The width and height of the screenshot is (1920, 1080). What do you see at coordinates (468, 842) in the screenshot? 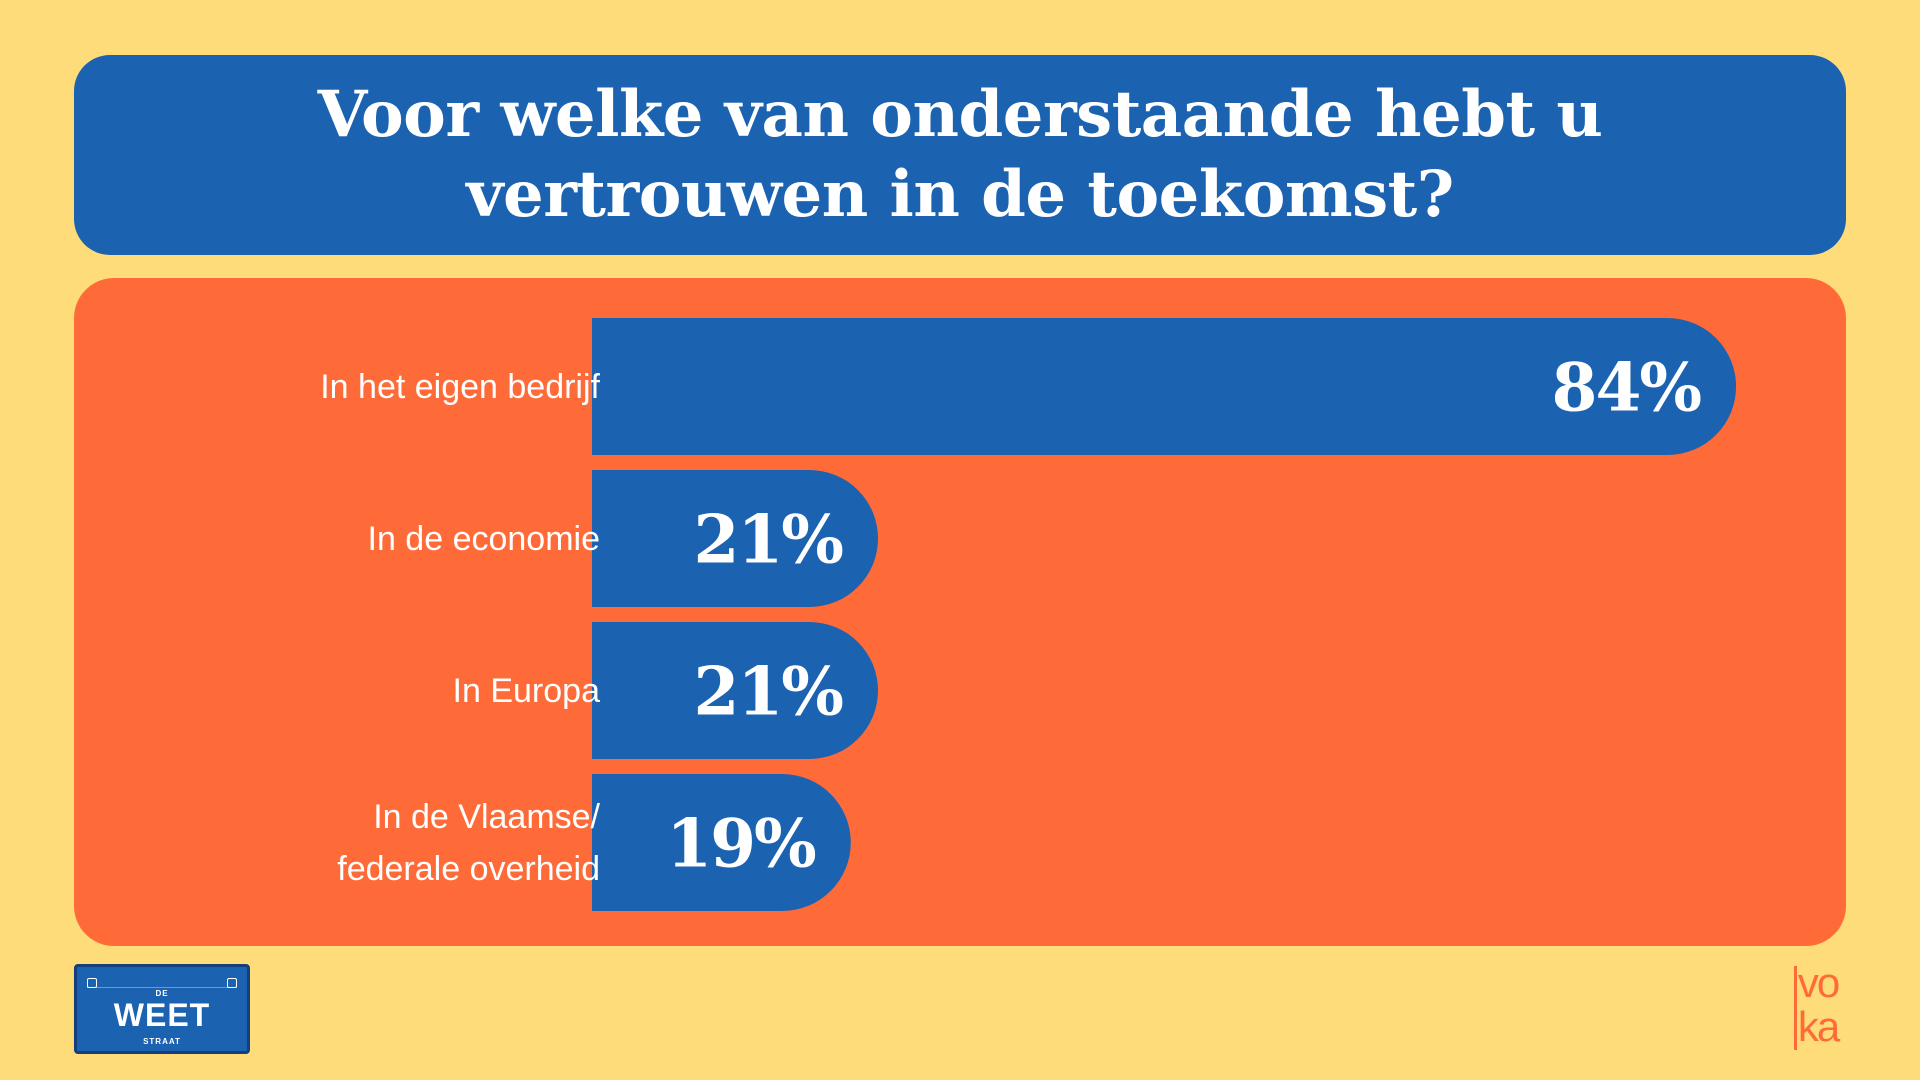
I see `category-label-4: In de Vlaamse/ federale overheid` at bounding box center [468, 842].